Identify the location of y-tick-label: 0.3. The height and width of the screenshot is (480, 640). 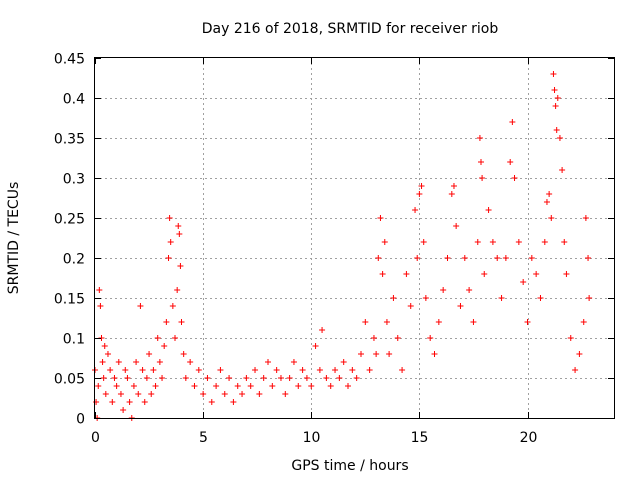
(74, 180).